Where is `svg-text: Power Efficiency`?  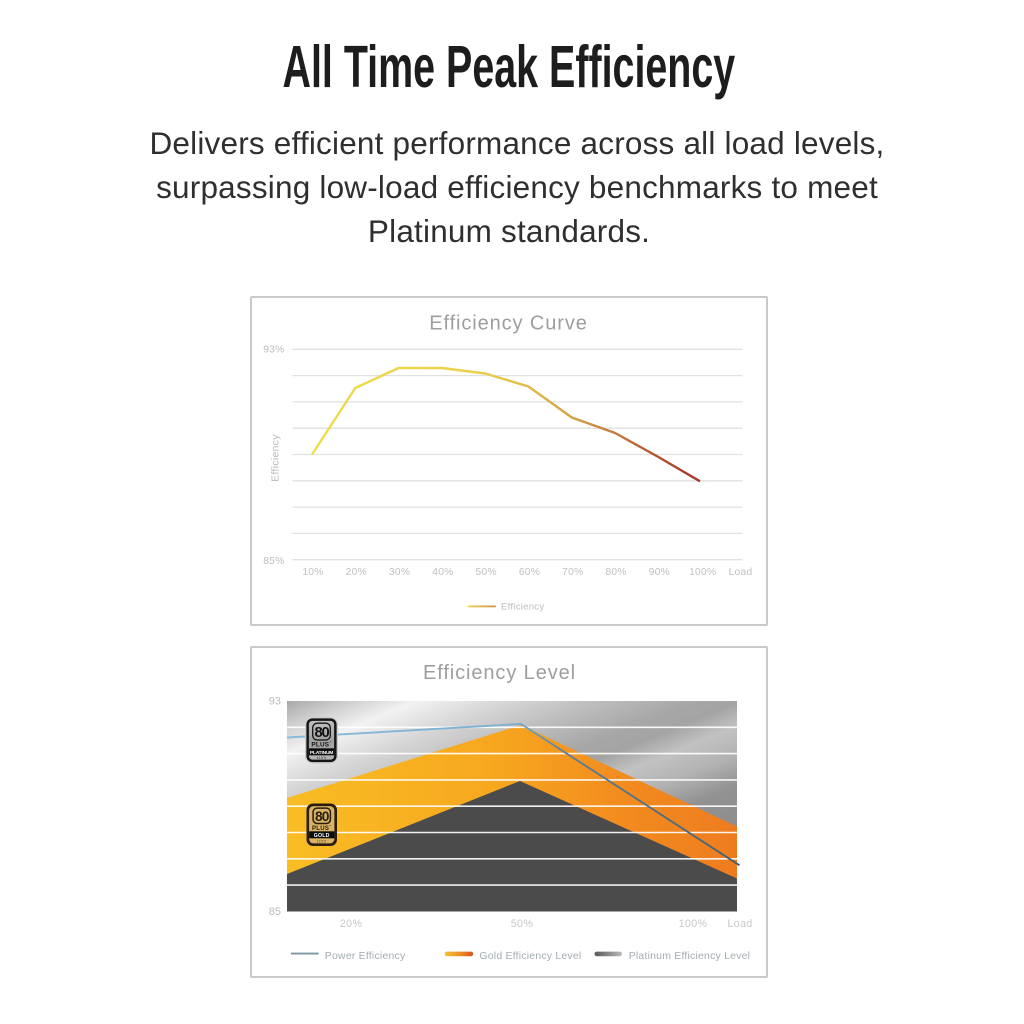
svg-text: Power Efficiency is located at coordinates (365, 956).